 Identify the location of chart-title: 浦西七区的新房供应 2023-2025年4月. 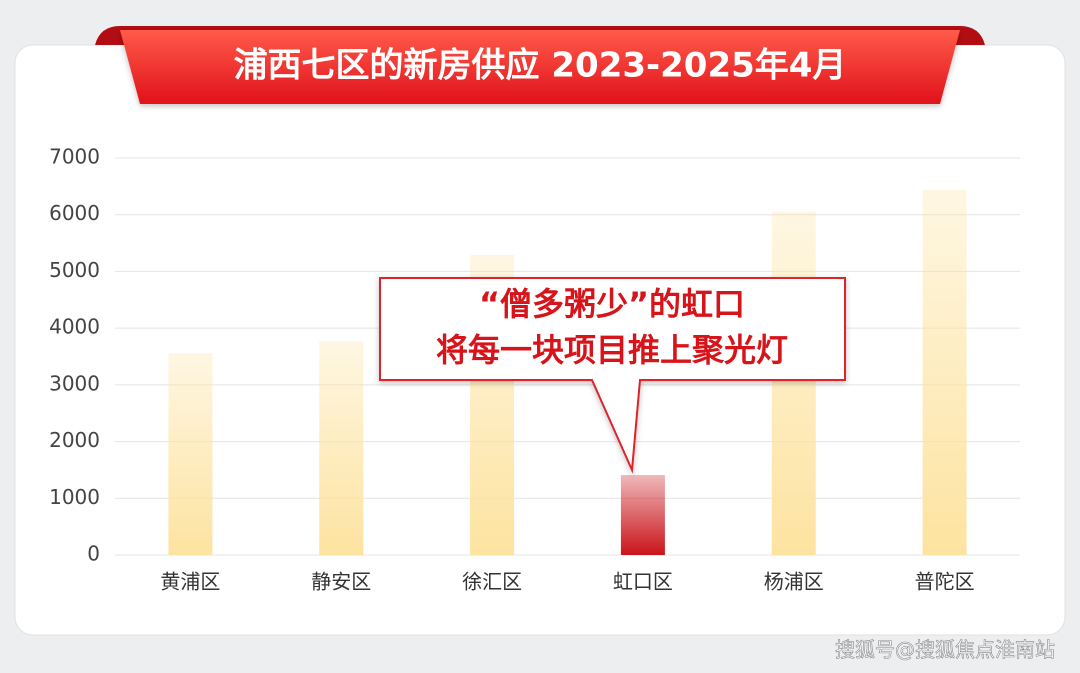
(540, 66).